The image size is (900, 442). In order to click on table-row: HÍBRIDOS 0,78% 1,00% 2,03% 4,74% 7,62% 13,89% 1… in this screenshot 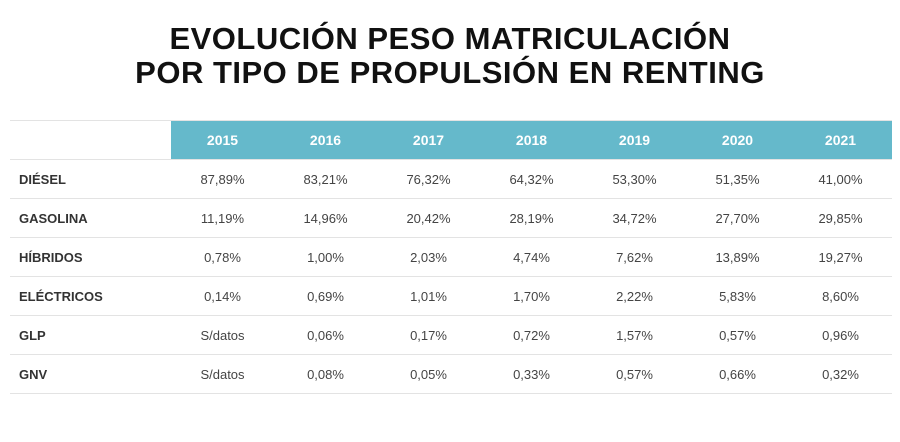, I will do `click(451, 257)`.